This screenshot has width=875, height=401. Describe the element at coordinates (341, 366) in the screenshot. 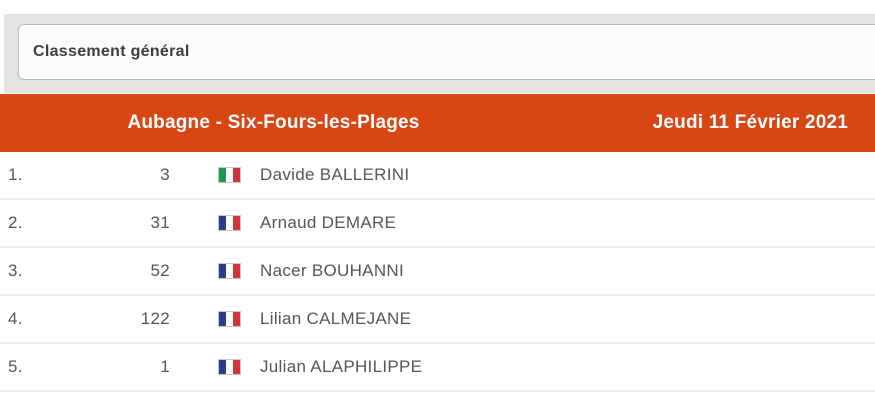

I see `rider-name: Julian ALAPHILIPPE` at that location.